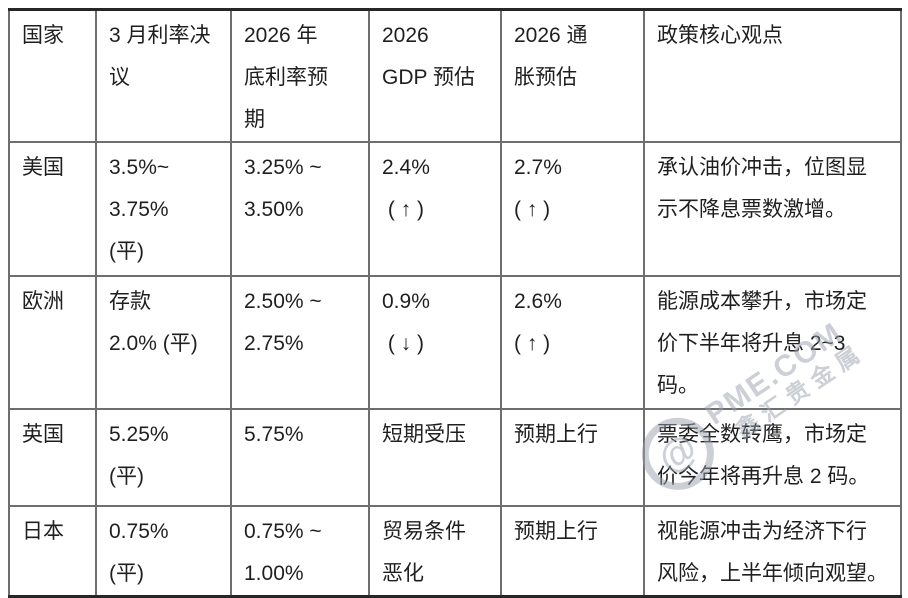  Describe the element at coordinates (435, 75) in the screenshot. I see `header-gdp-estimate: 2026 GDP 预估` at that location.